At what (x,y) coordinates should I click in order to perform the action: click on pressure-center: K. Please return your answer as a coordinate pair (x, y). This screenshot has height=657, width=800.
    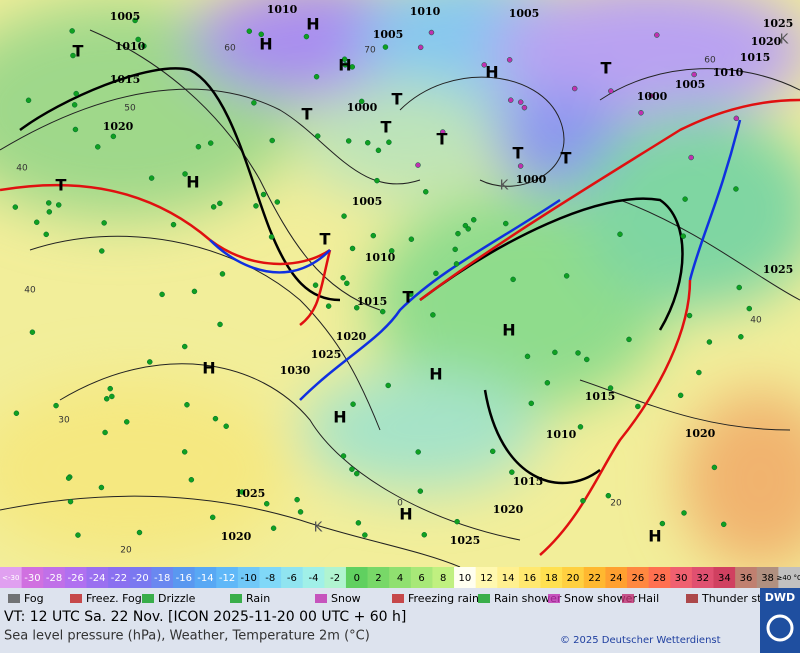
    Looking at the image, I should click on (504, 186).